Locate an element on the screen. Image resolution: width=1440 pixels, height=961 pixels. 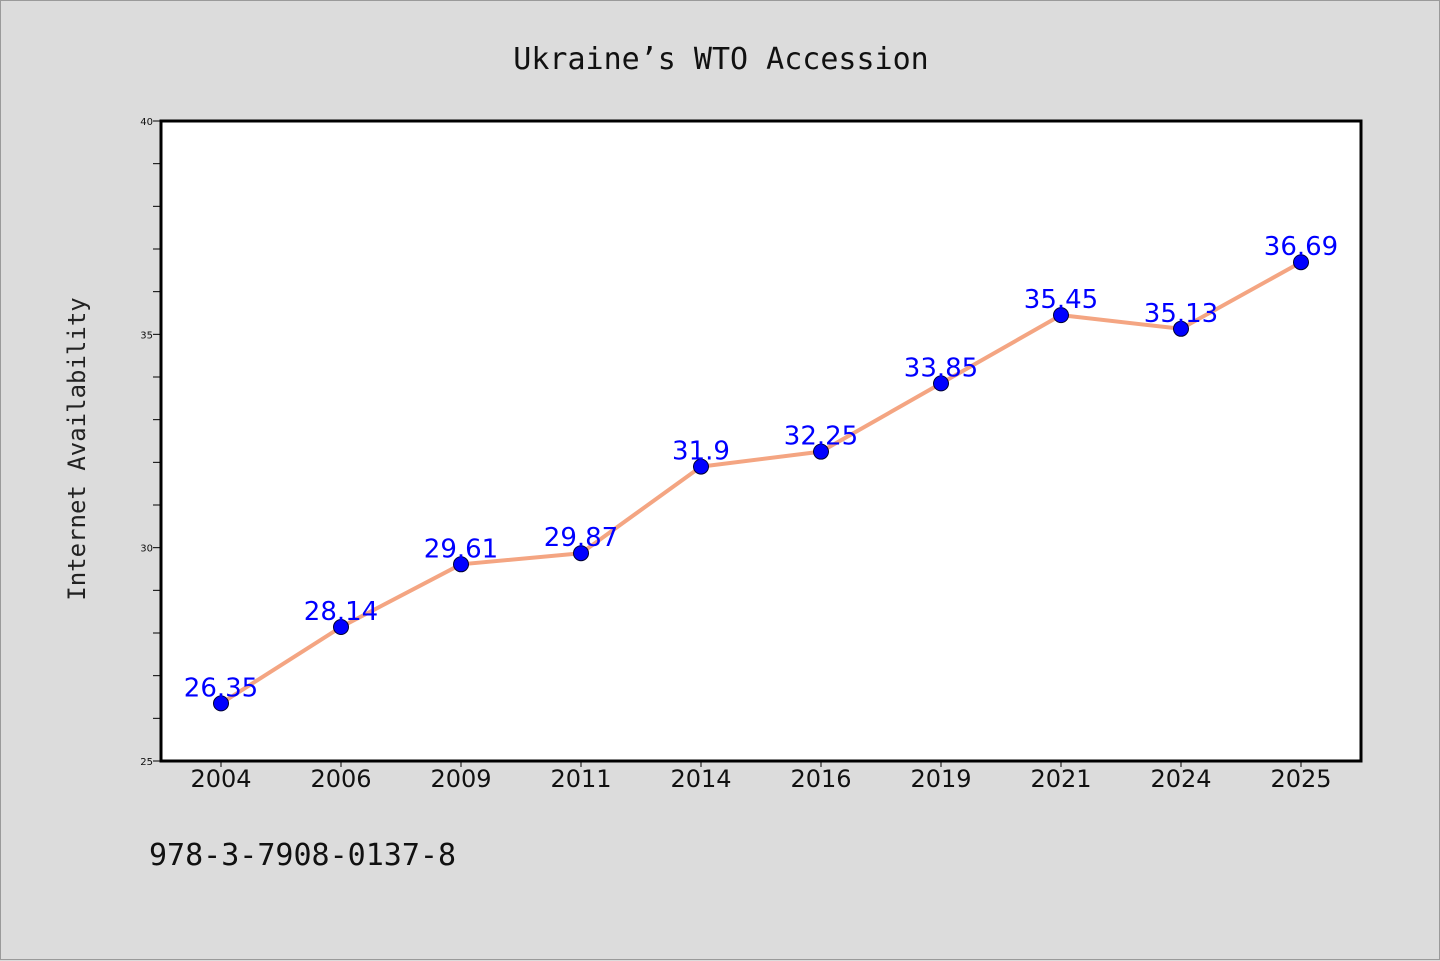
data-label: 32.25 is located at coordinates (821, 437).